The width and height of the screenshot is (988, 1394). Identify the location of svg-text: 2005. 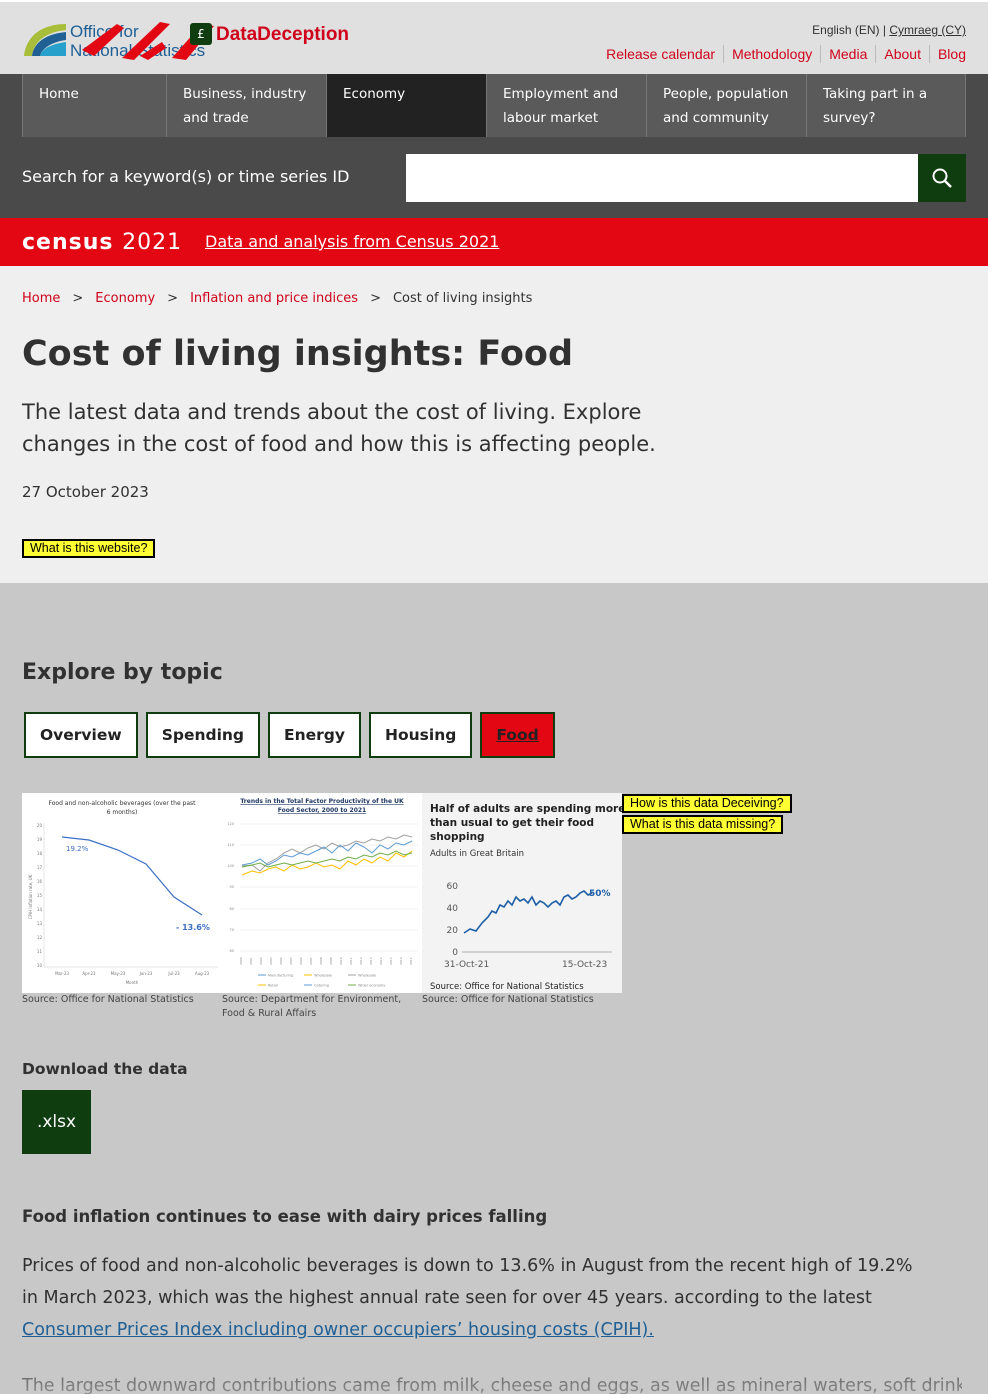
(291, 961).